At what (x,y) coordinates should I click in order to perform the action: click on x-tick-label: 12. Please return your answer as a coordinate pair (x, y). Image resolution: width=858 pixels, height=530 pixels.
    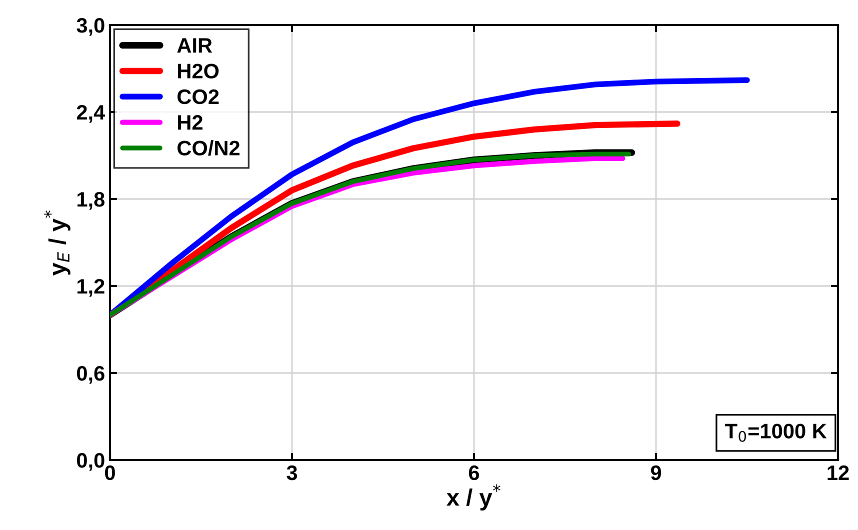
    Looking at the image, I should click on (838, 472).